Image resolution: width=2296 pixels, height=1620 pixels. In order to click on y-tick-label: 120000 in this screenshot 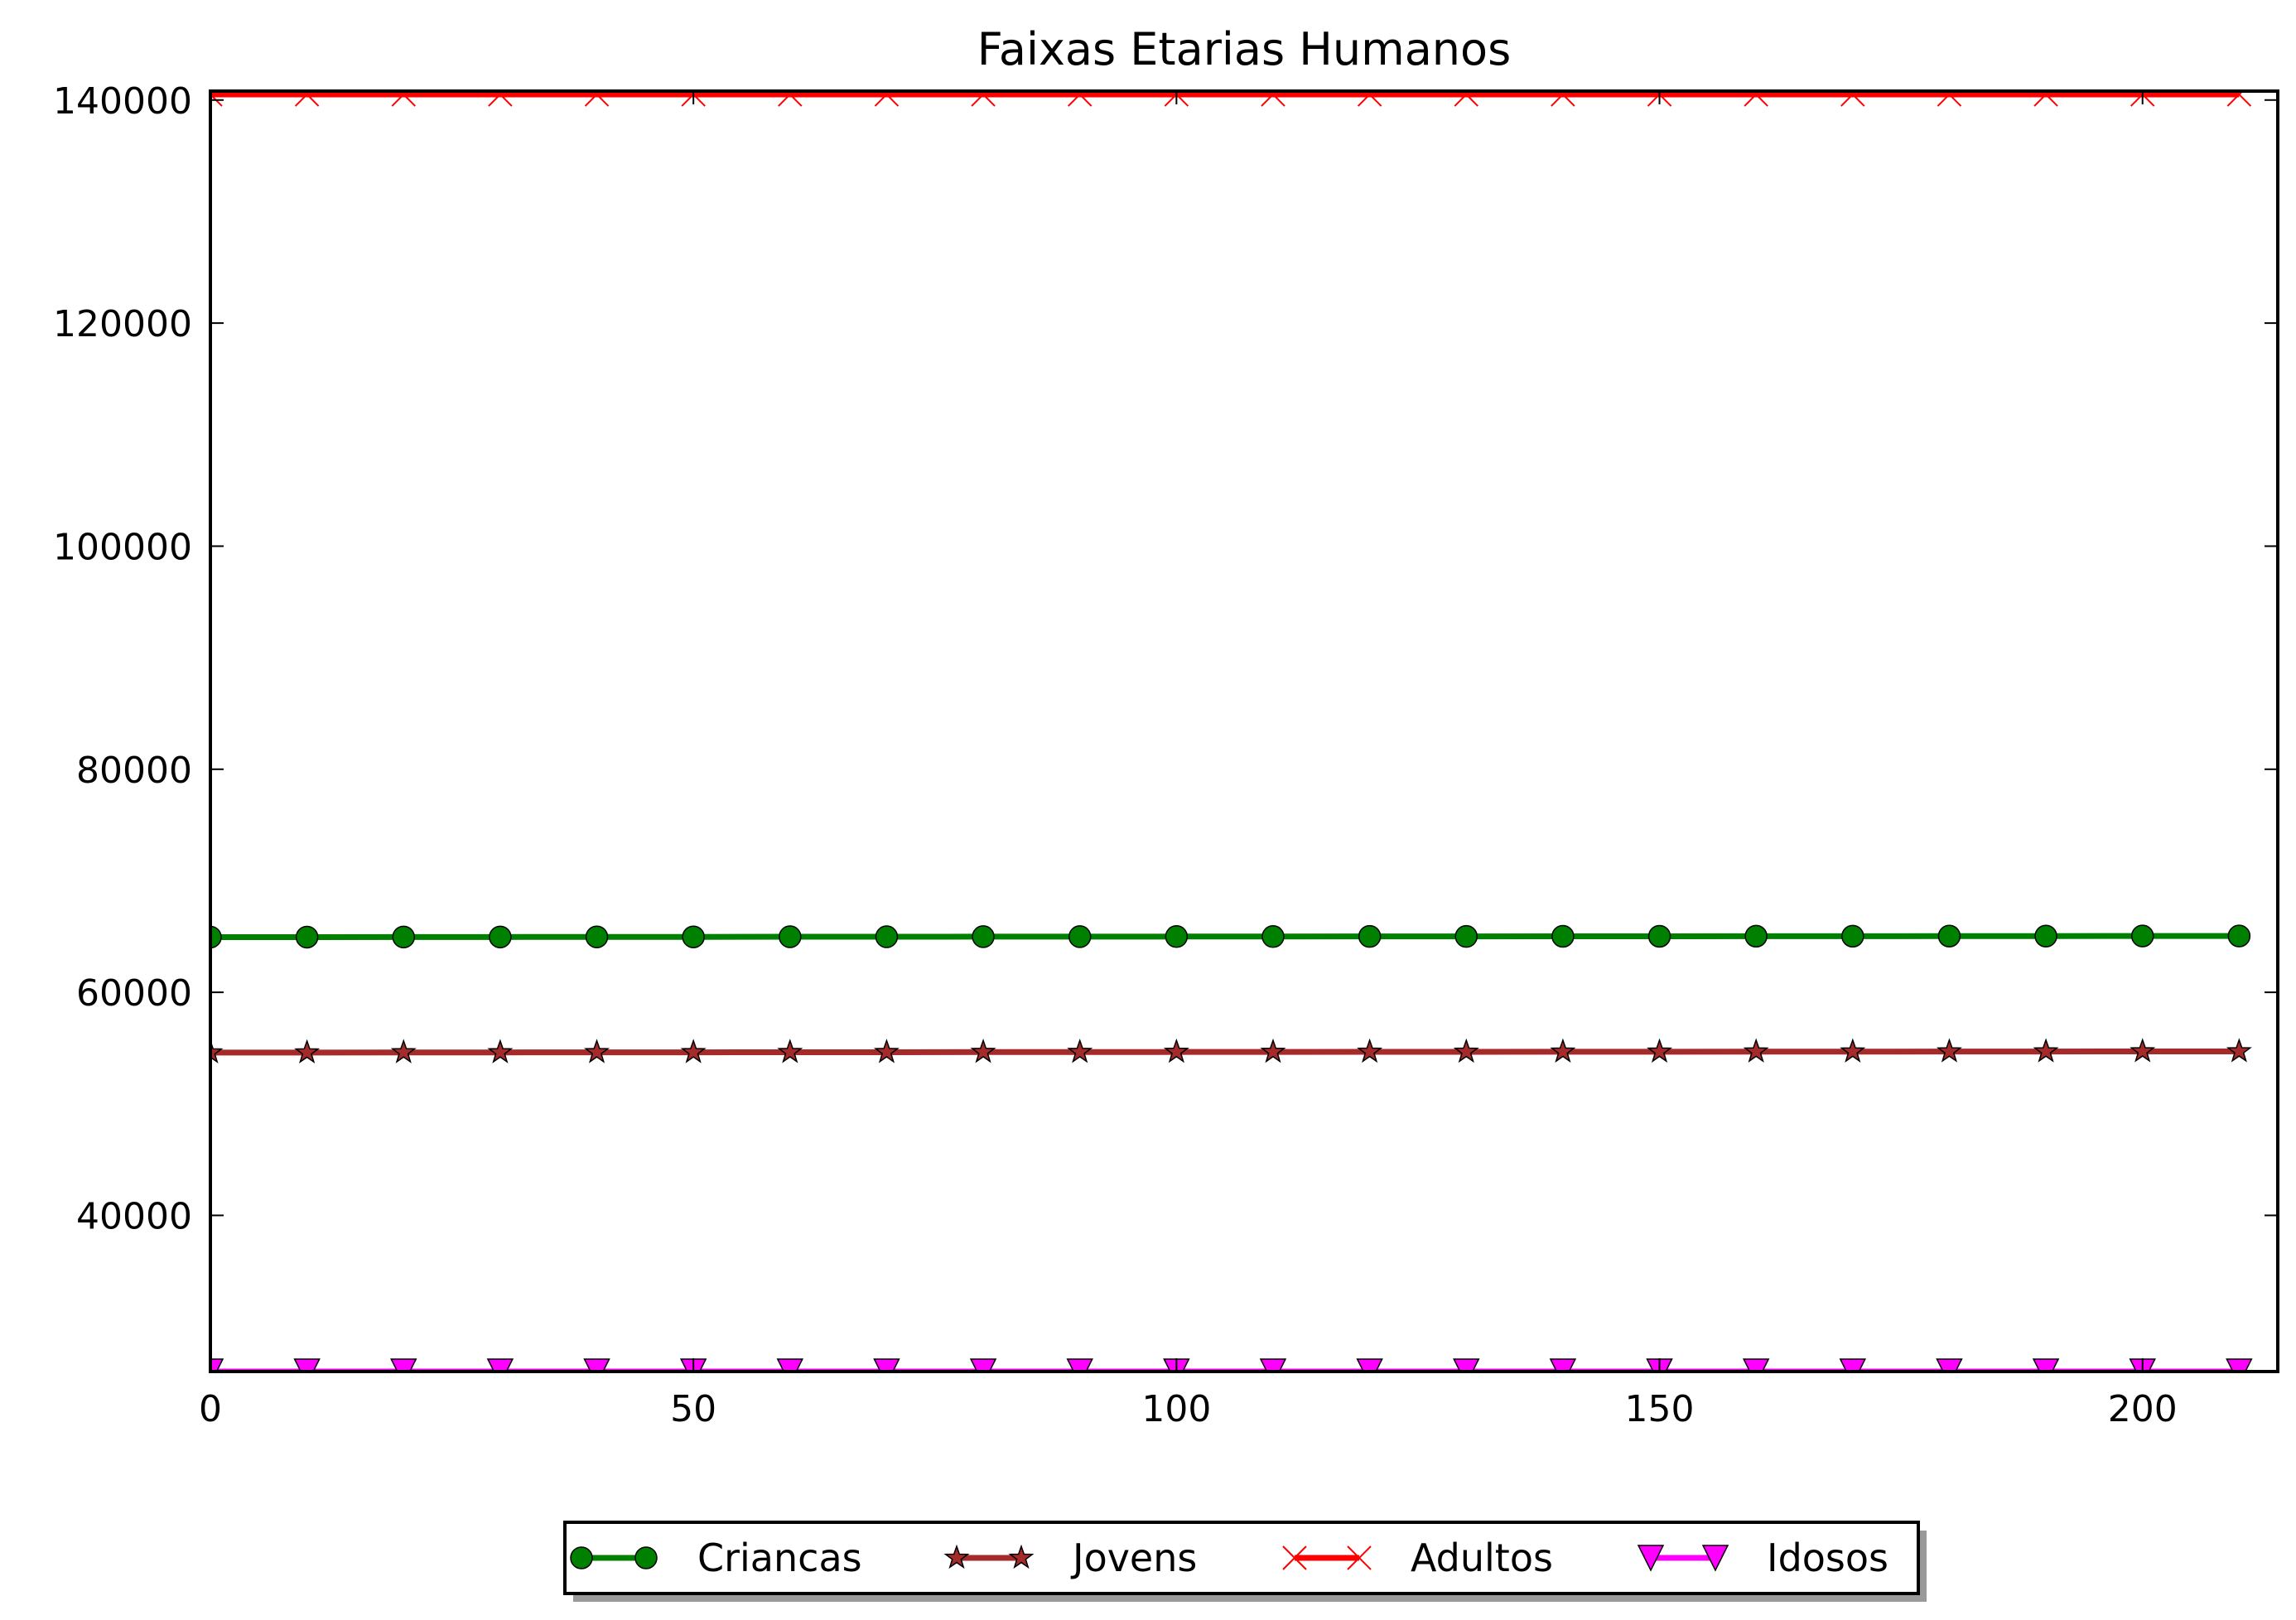, I will do `click(123, 324)`.